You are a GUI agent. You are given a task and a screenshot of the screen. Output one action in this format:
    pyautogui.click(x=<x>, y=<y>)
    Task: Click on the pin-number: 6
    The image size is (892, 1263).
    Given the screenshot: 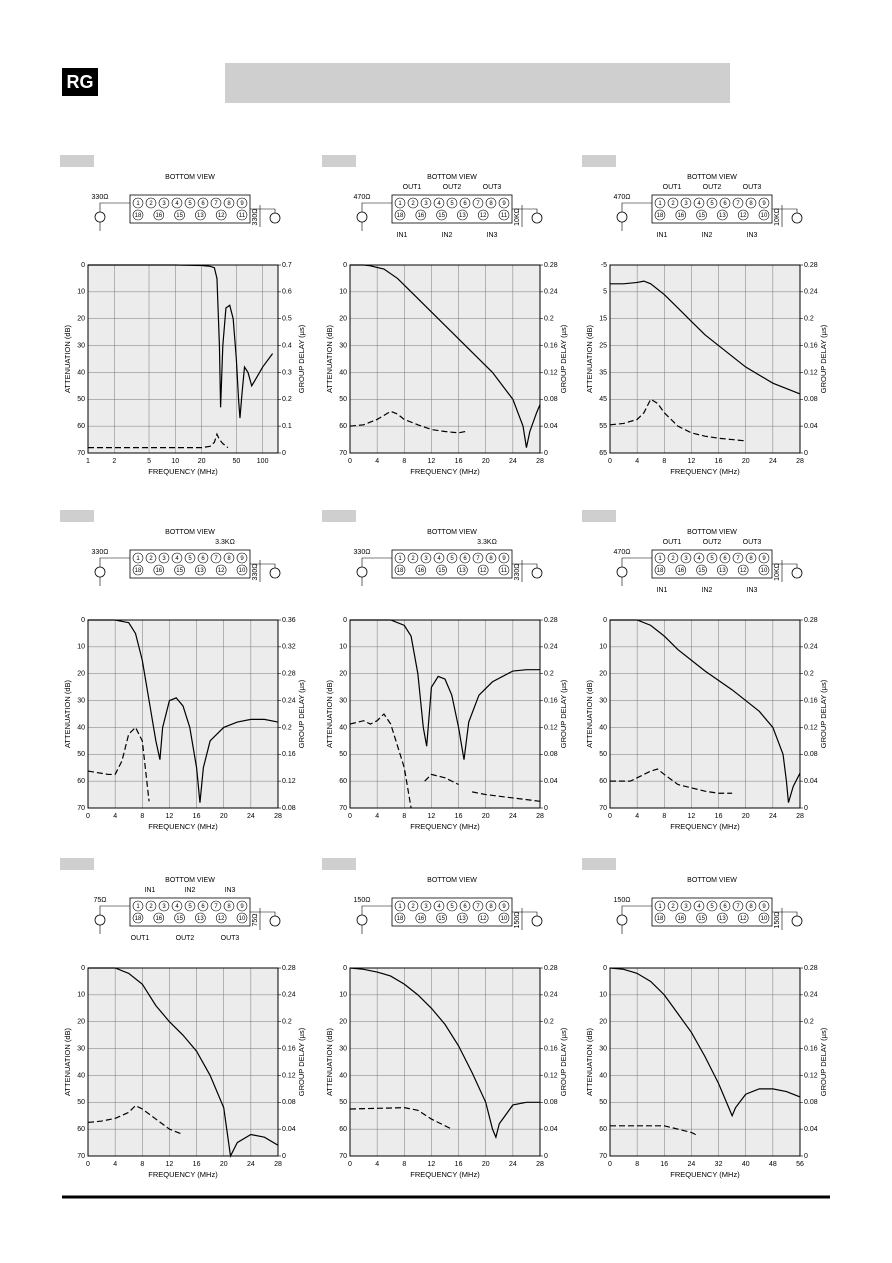 What is the action you would take?
    pyautogui.click(x=465, y=907)
    